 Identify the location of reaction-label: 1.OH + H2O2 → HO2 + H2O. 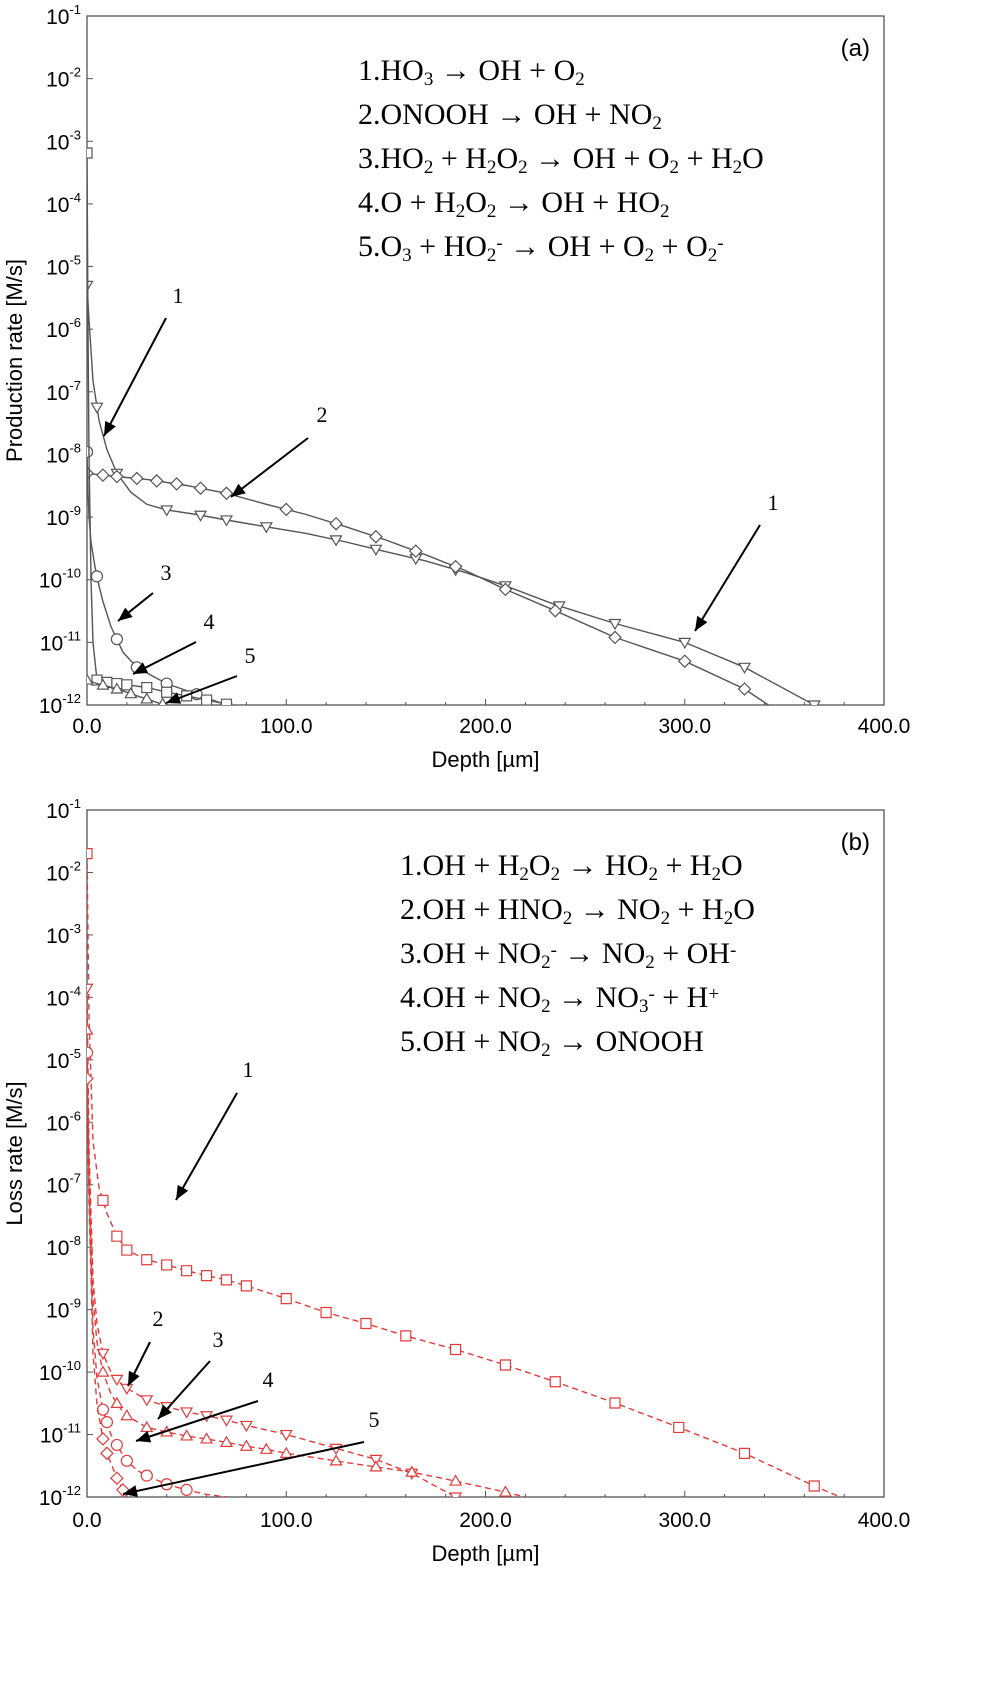
(571, 867).